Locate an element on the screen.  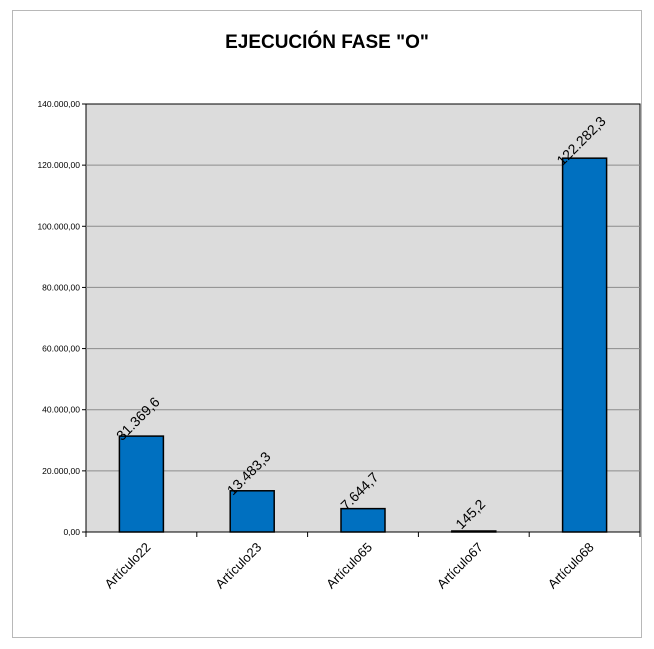
y-tick-label: 40.000,00 is located at coordinates (61, 410).